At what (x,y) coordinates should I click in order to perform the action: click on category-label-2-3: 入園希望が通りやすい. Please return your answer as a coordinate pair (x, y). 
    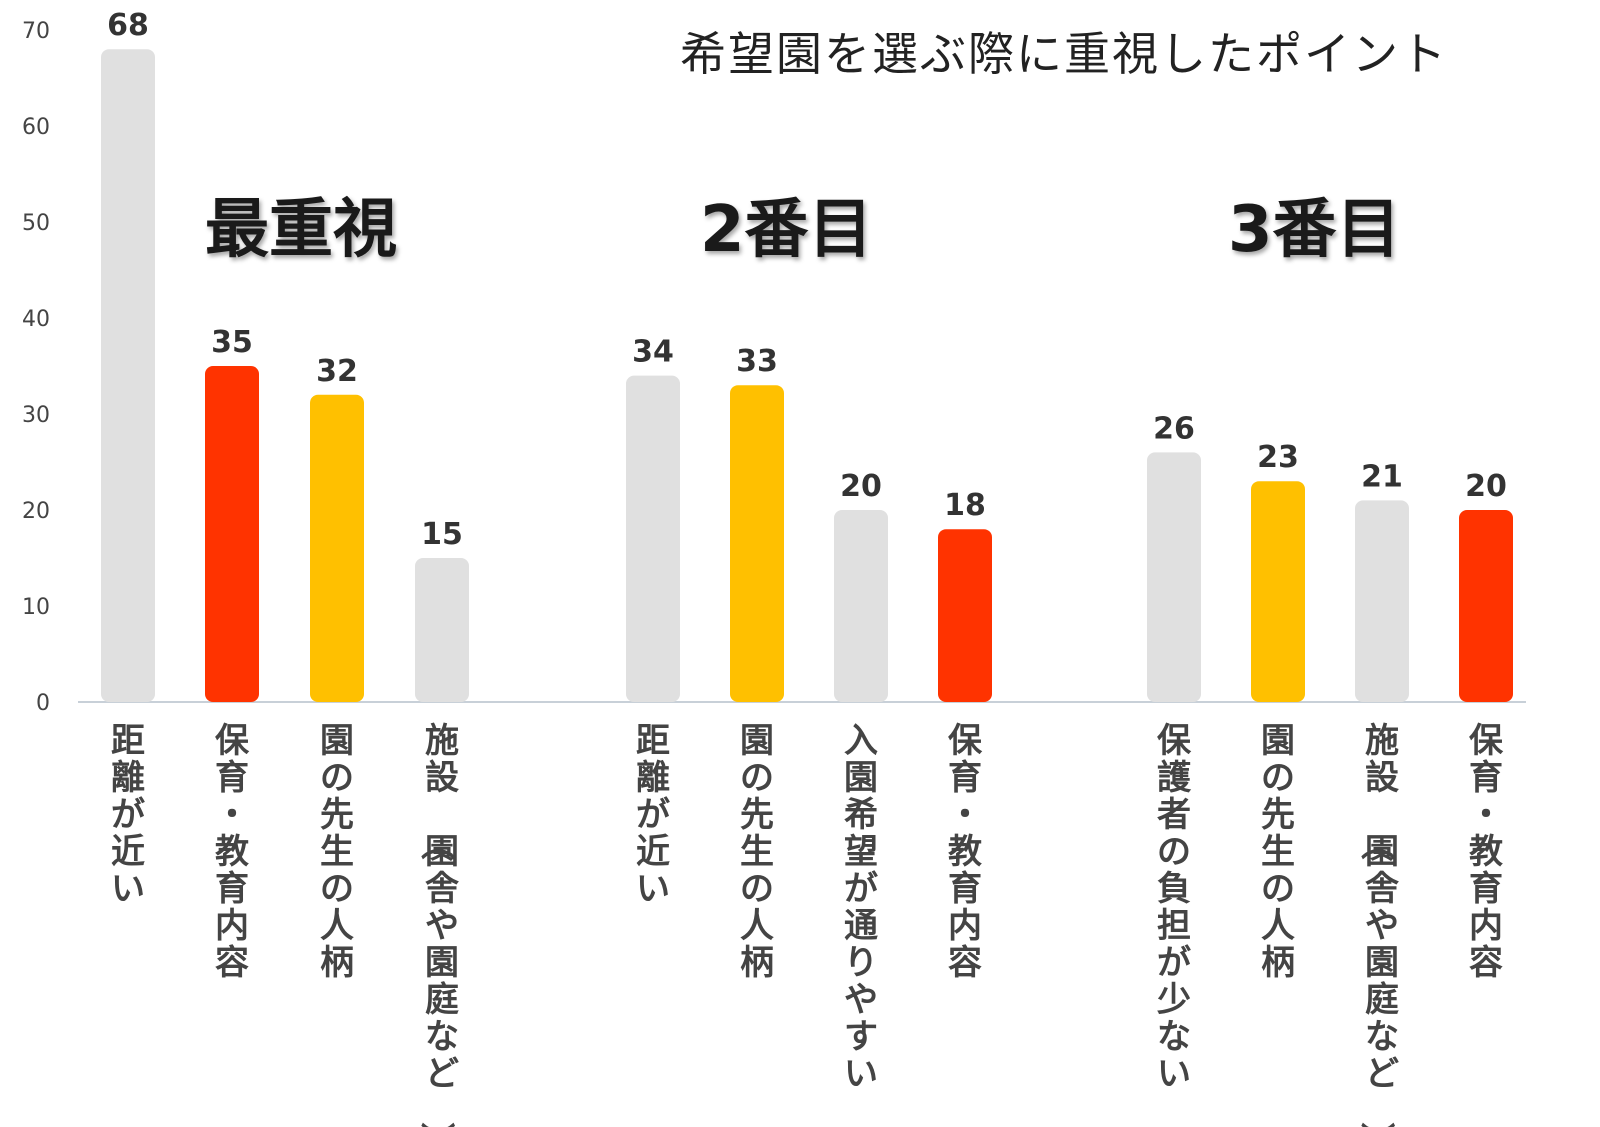
    Looking at the image, I should click on (861, 907).